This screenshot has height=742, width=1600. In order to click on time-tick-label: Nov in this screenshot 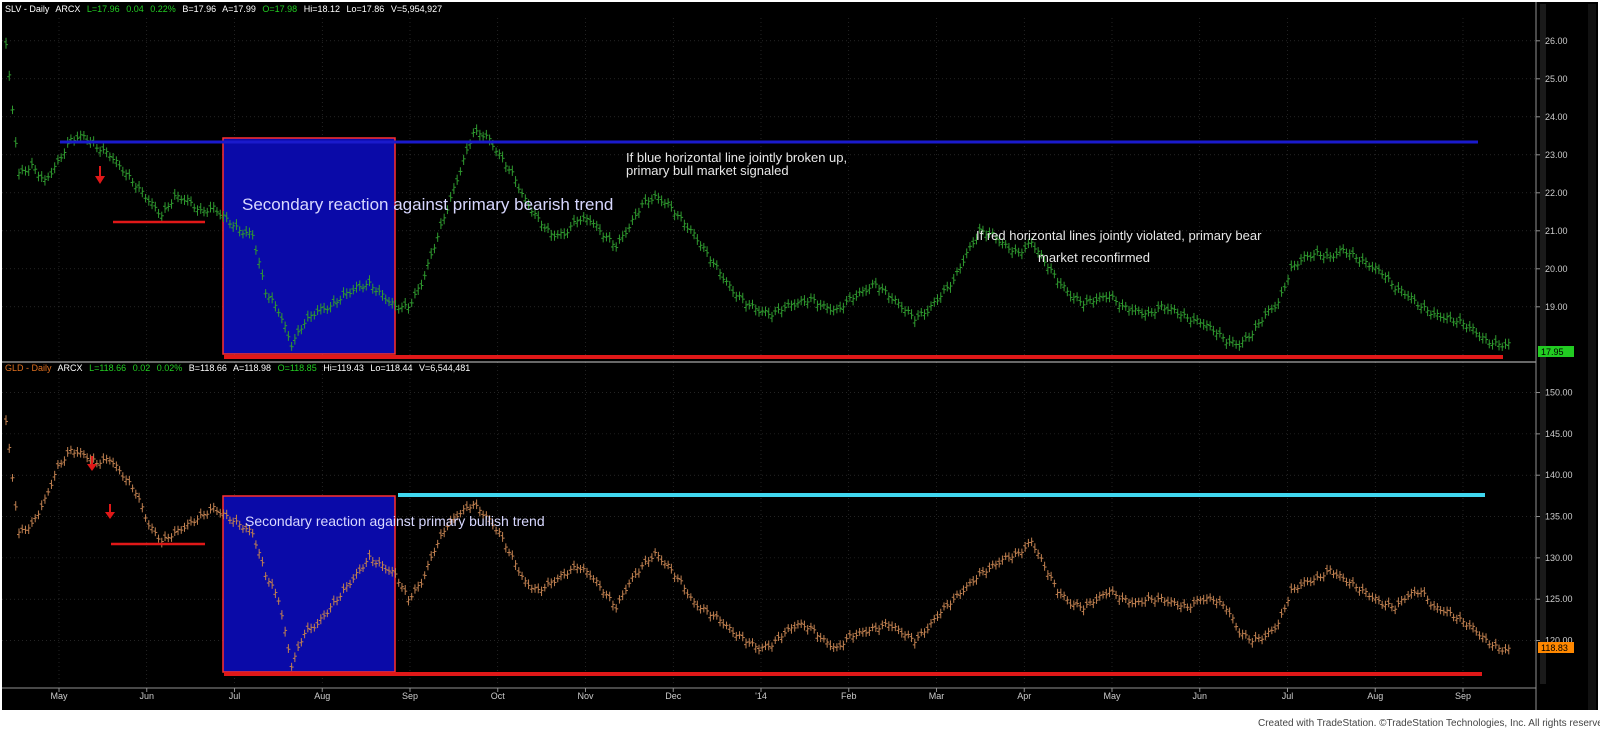, I will do `click(585, 696)`.